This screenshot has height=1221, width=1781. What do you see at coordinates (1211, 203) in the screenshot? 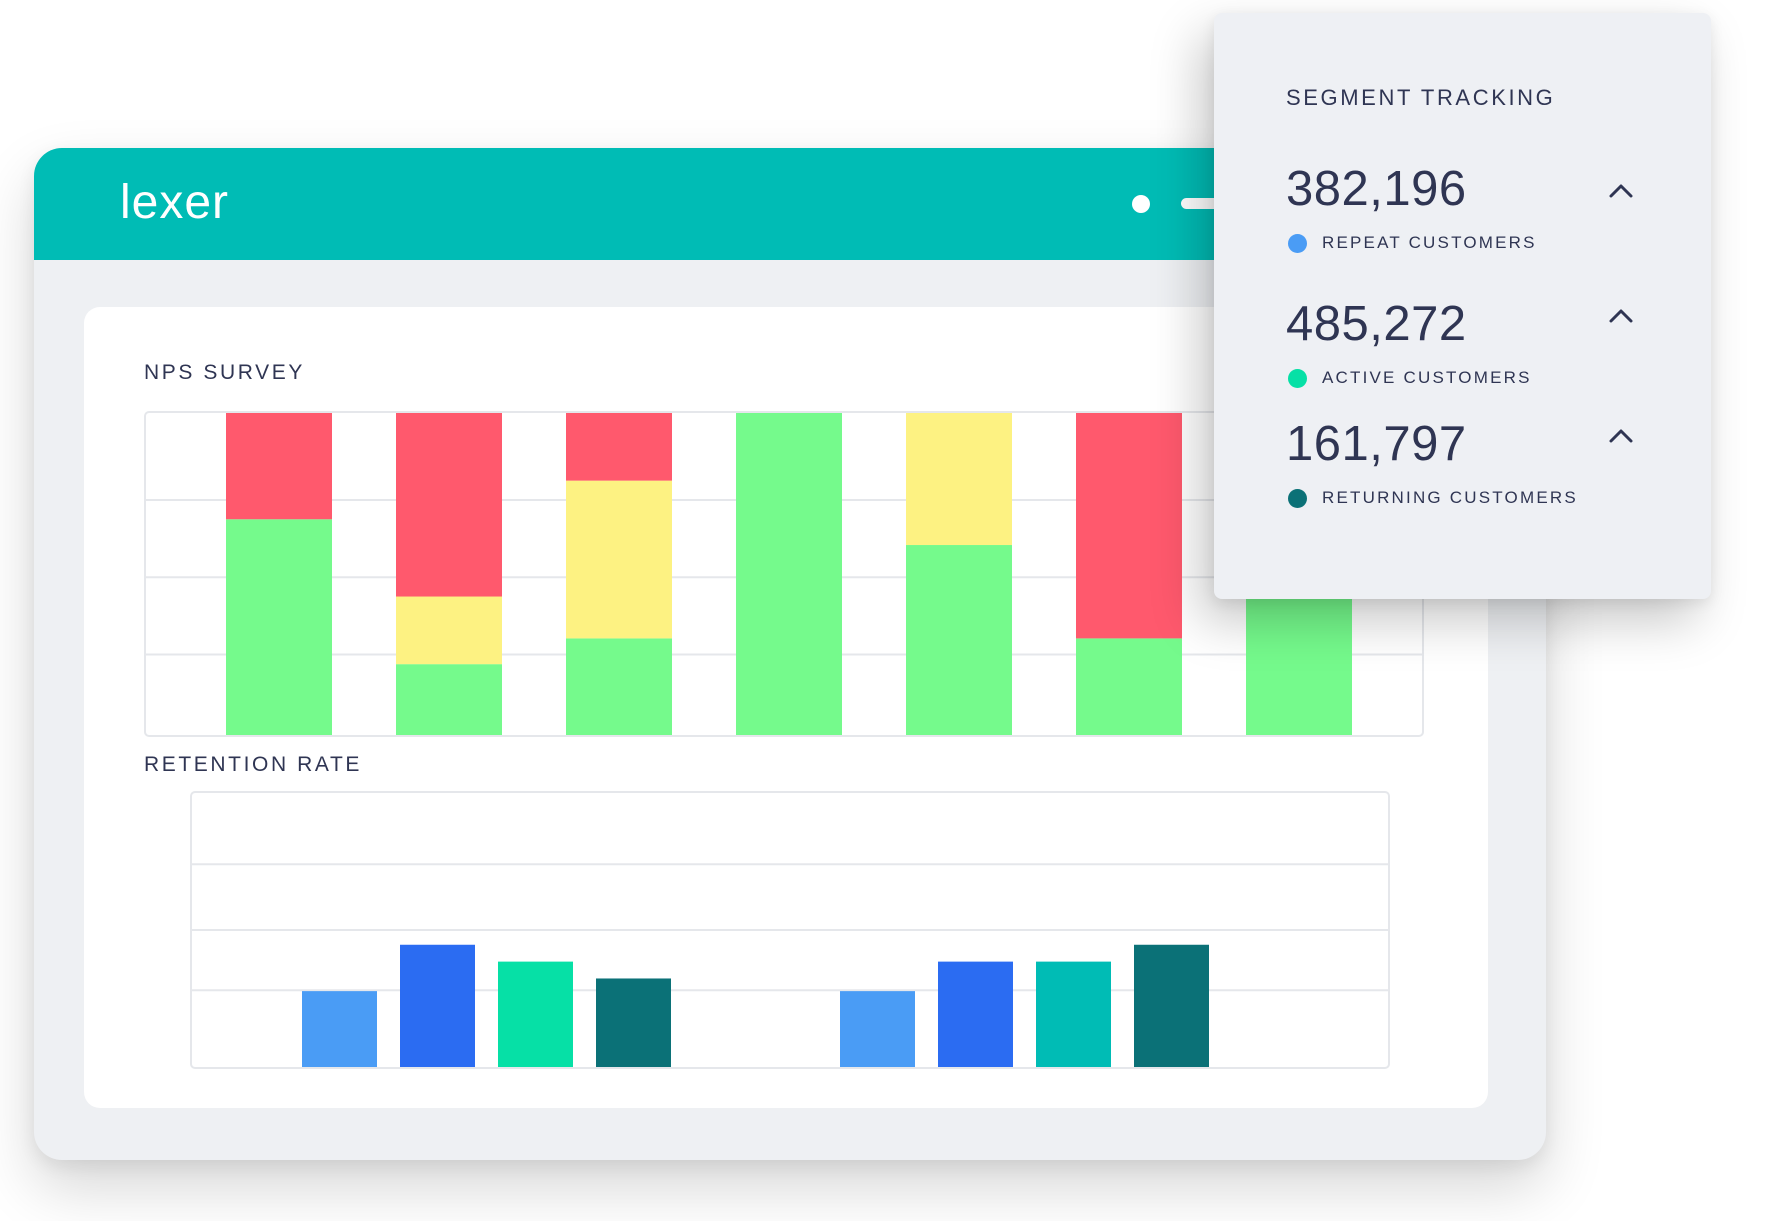
I see `window-control-minimize` at bounding box center [1211, 203].